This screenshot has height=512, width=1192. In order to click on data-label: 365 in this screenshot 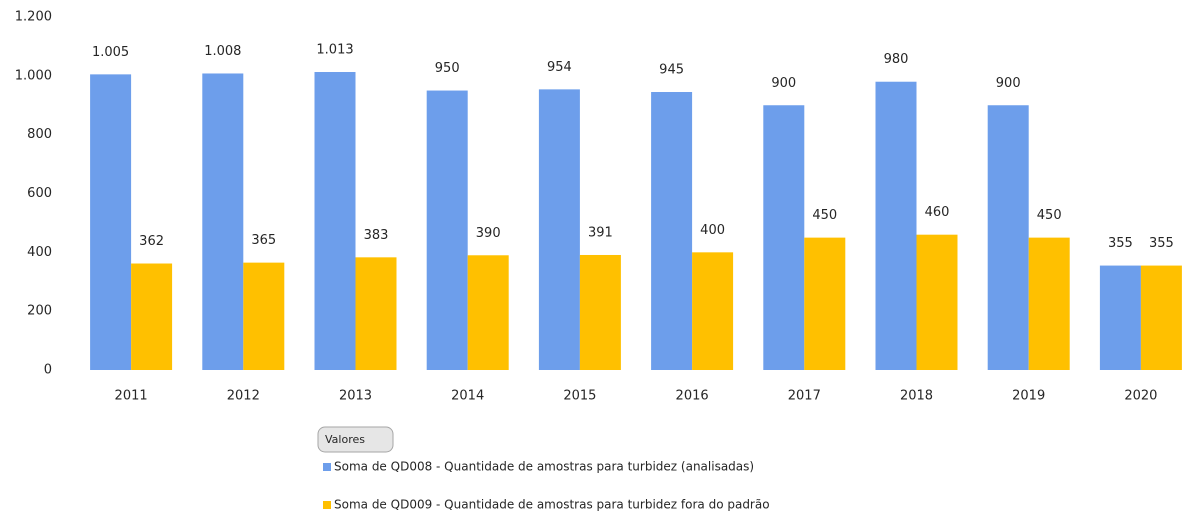, I will do `click(263, 240)`.